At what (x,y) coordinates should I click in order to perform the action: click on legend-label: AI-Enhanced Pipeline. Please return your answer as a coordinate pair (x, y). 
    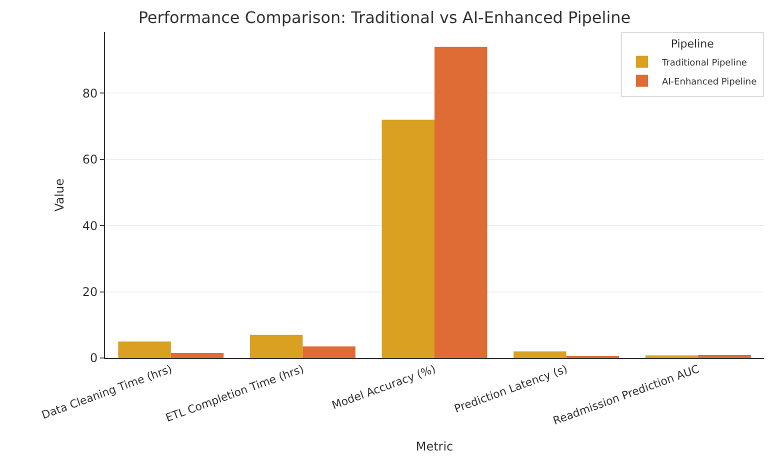
    Looking at the image, I should click on (710, 82).